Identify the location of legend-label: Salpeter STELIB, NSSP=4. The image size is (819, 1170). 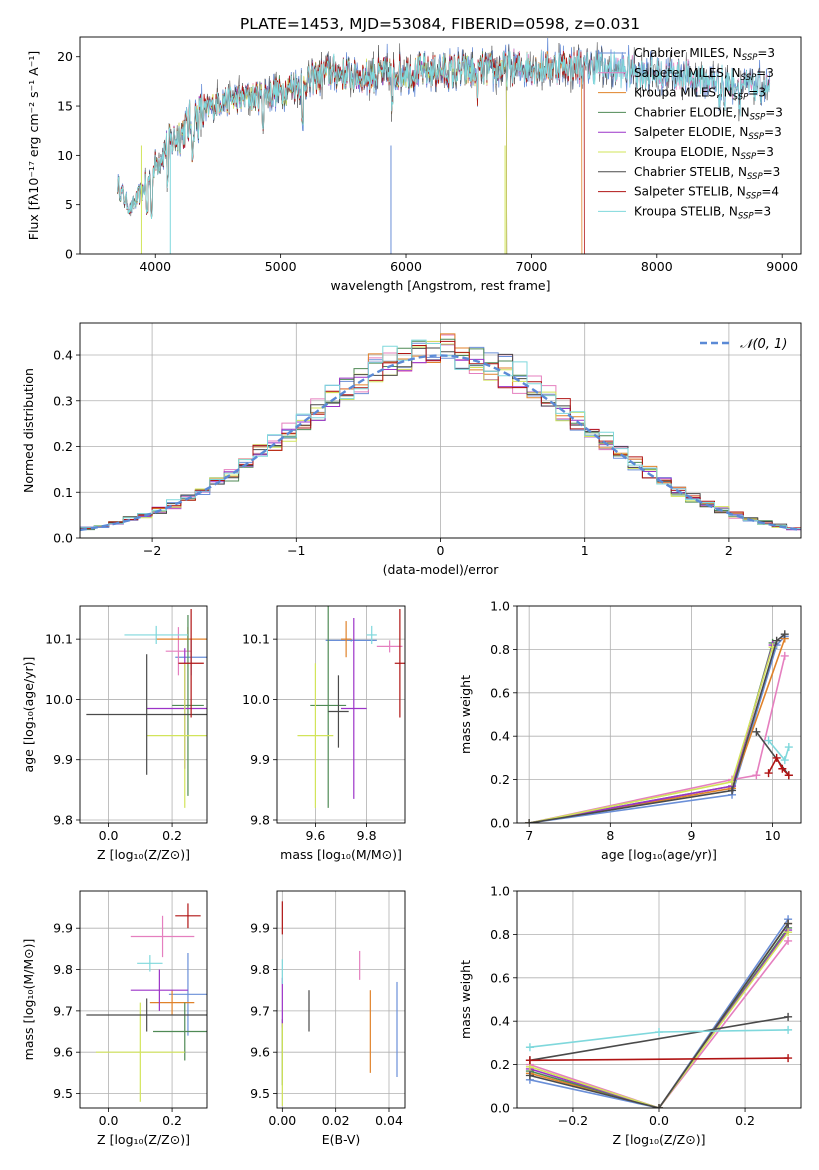
(706, 193).